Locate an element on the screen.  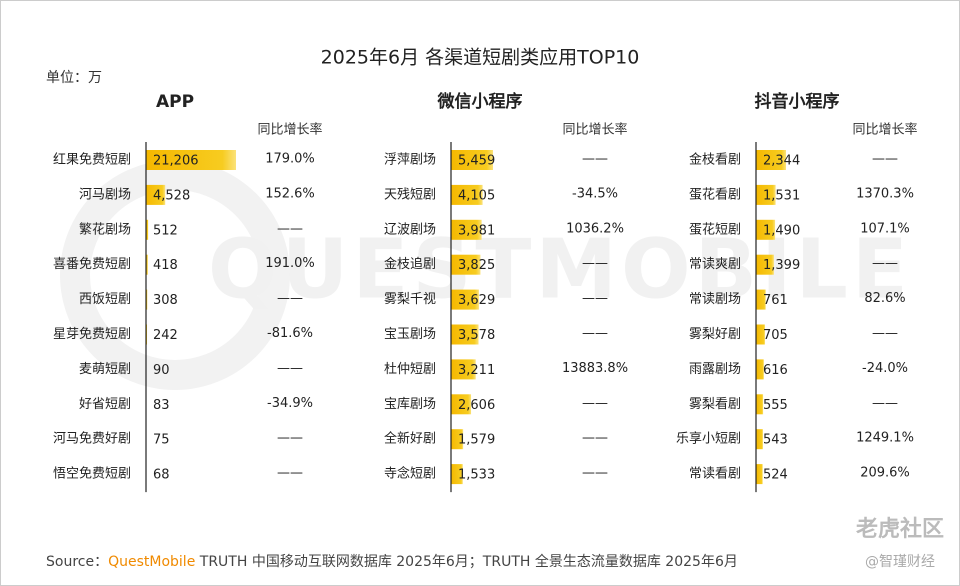
growth-label: 82.6% is located at coordinates (884, 298).